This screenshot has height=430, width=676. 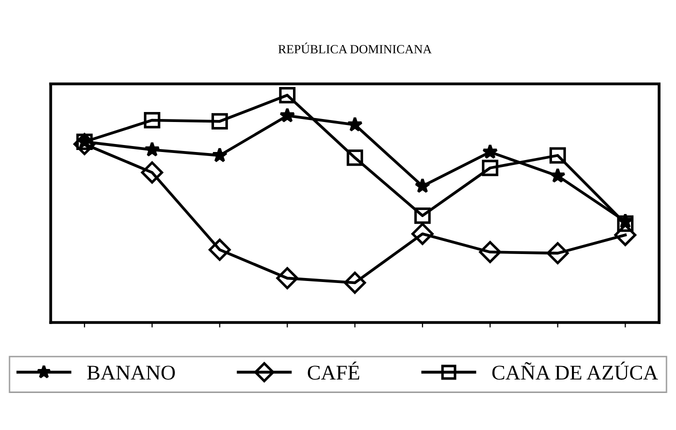 I want to click on chart-title: REPÚBLICA DOMINICANA, so click(x=355, y=48).